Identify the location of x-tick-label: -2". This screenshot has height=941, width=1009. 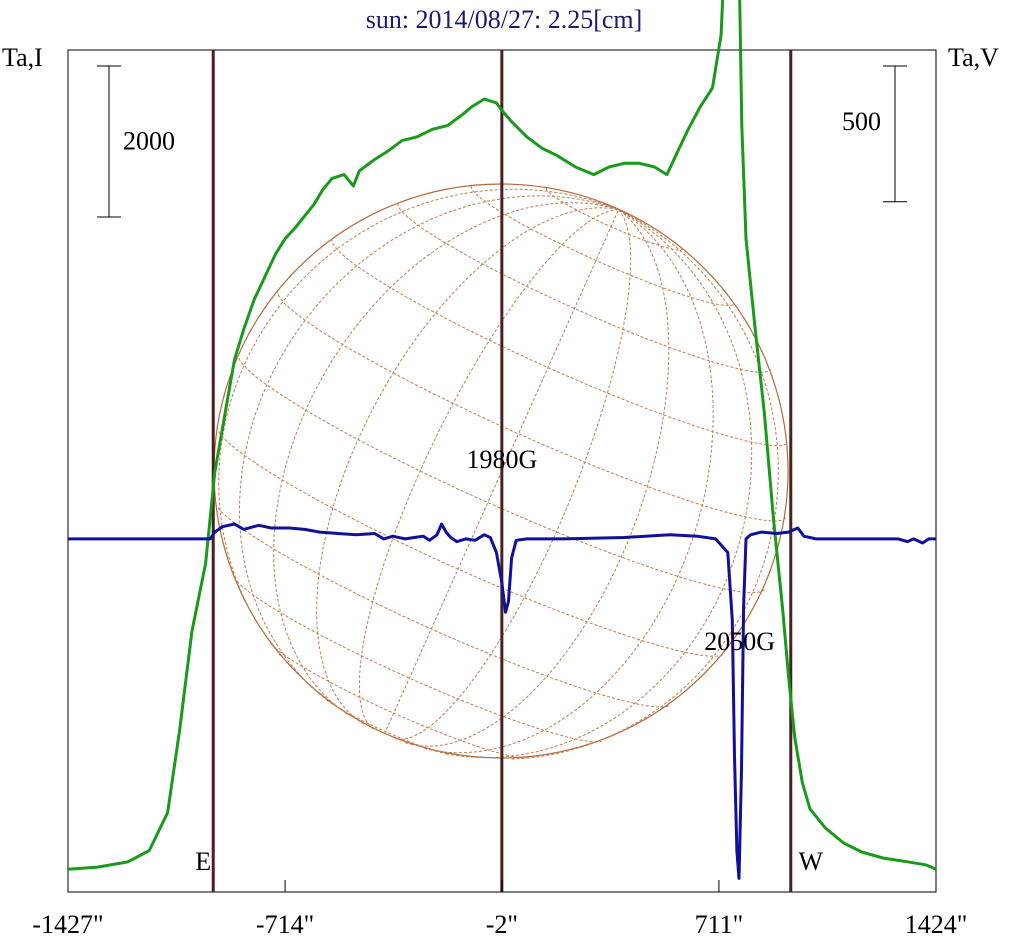
(502, 924).